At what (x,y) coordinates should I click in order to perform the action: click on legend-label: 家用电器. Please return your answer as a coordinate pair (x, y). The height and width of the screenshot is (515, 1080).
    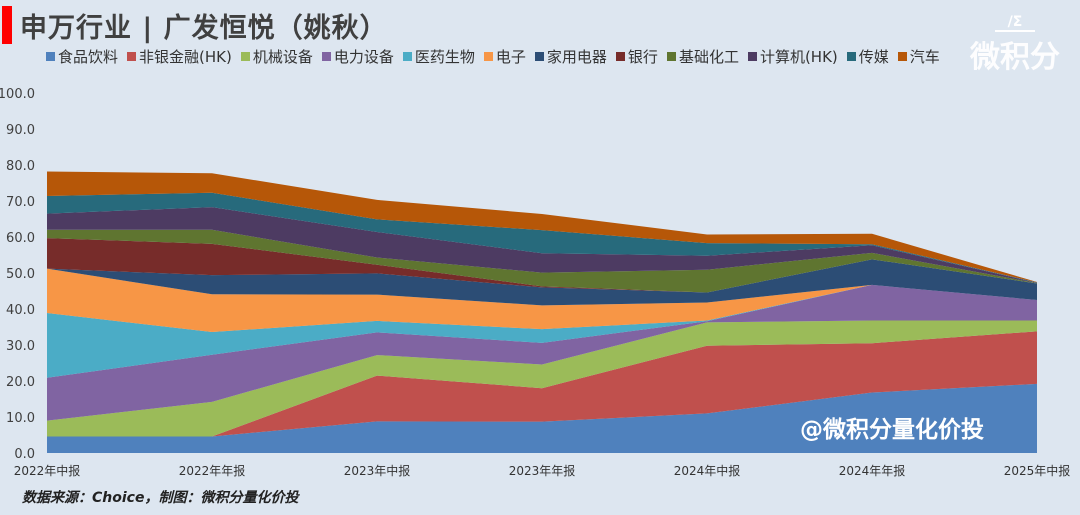
    Looking at the image, I should click on (576, 57).